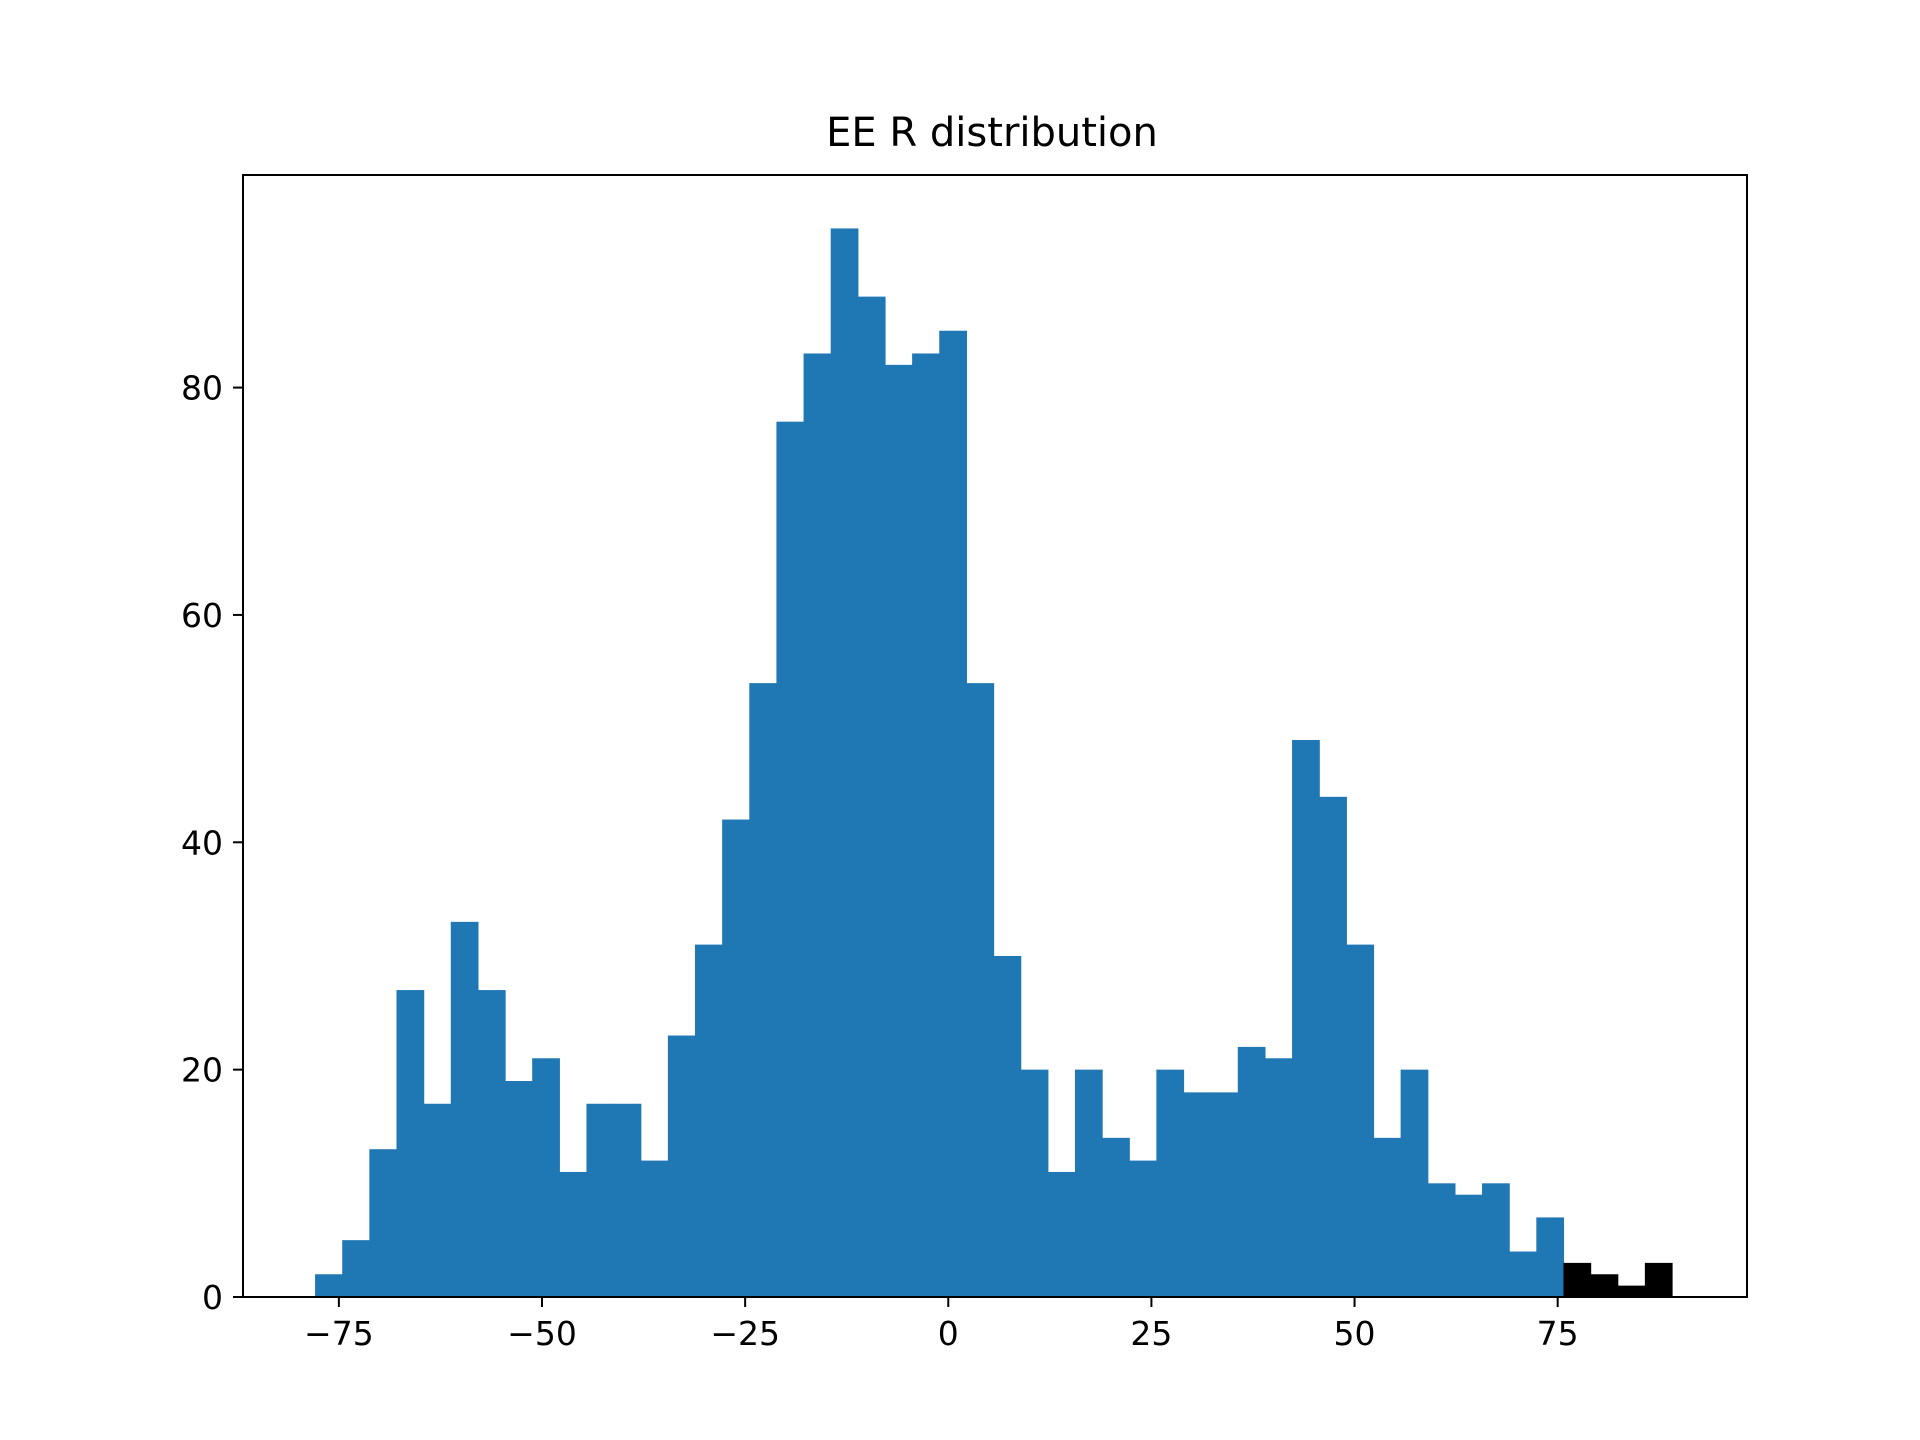 The image size is (1920, 1440). I want to click on x-tick-label: −50, so click(542, 1333).